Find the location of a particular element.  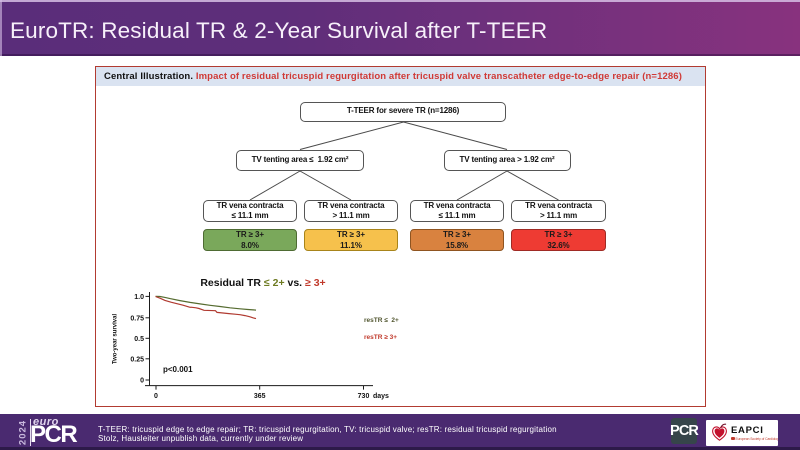

svg-text: 1.0 is located at coordinates (139, 297).